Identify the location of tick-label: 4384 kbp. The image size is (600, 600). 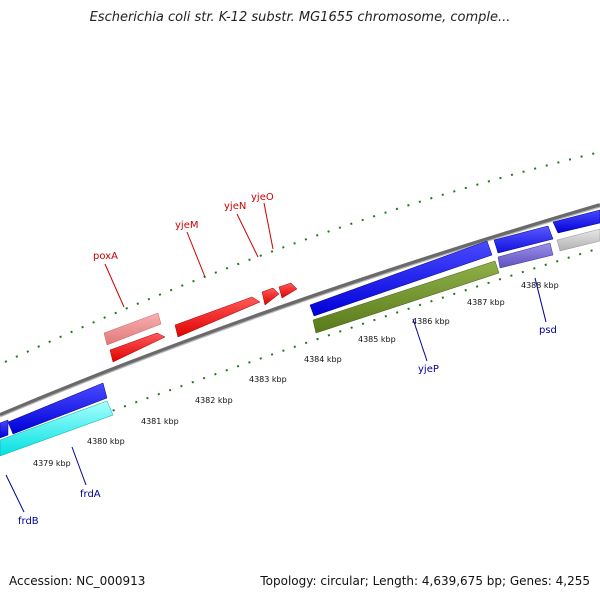
(323, 359).